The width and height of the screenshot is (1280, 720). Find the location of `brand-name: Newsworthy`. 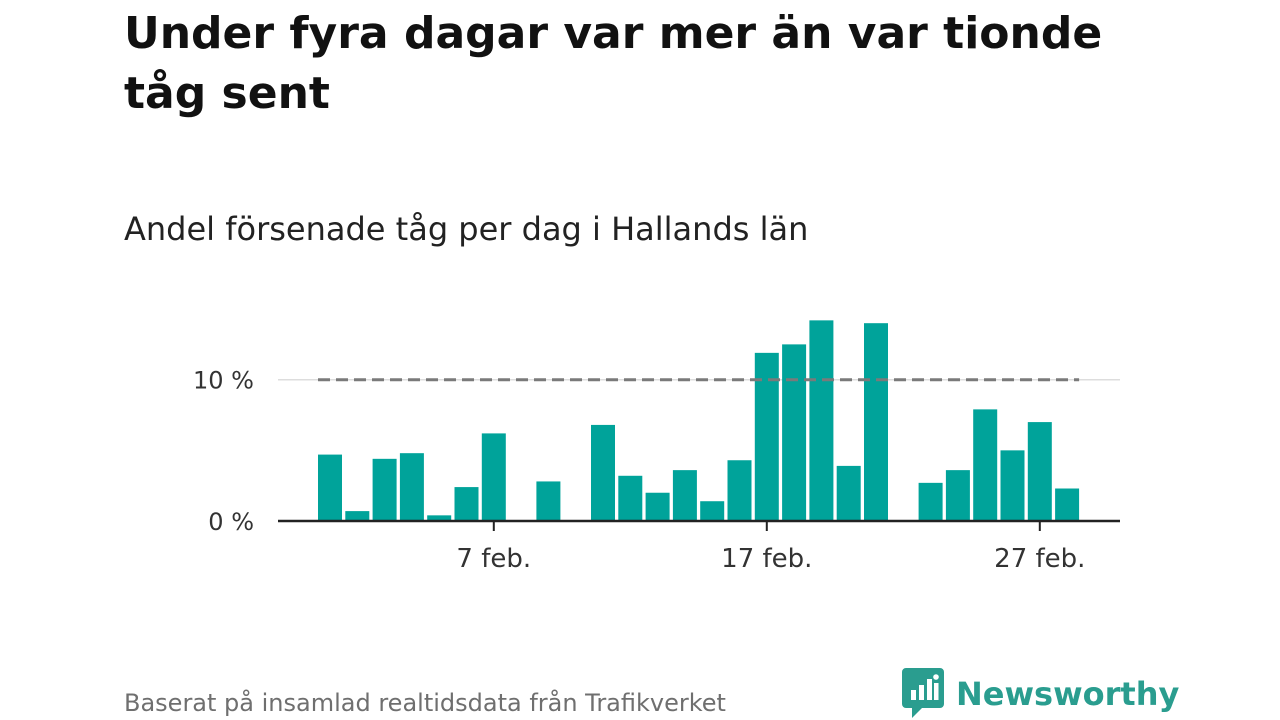

brand-name: Newsworthy is located at coordinates (1068, 694).